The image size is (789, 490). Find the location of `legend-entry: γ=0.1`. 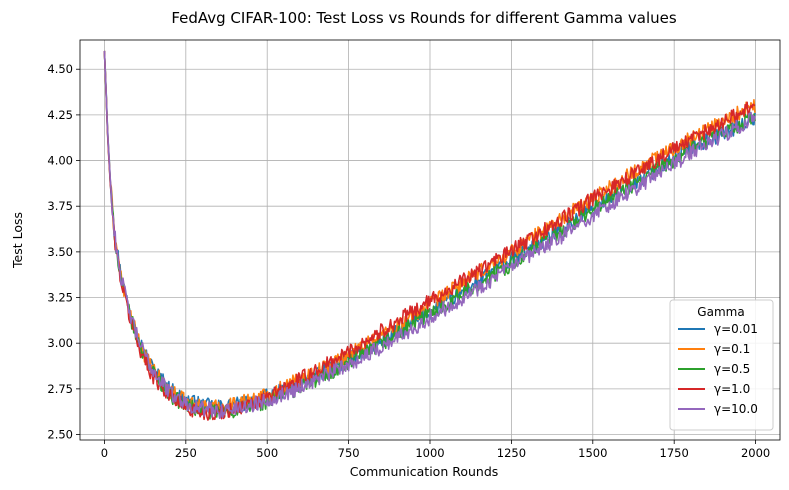

legend-entry: γ=0.1 is located at coordinates (732, 349).